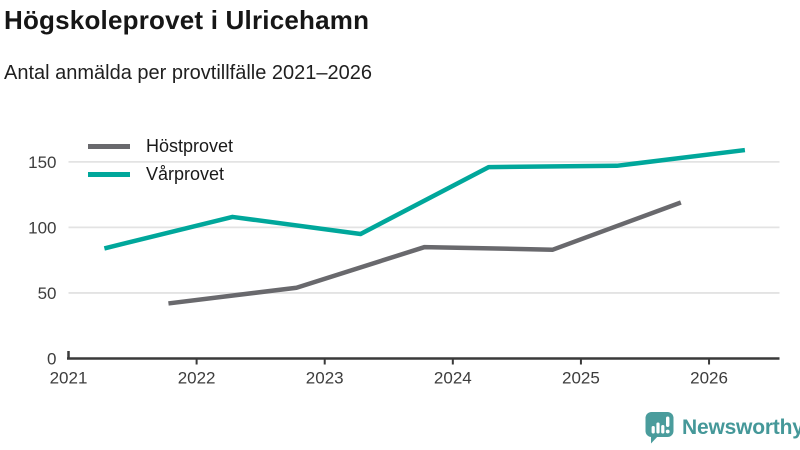 Image resolution: width=800 pixels, height=450 pixels. I want to click on legend-label-varprovet: Vårprovet, so click(185, 174).